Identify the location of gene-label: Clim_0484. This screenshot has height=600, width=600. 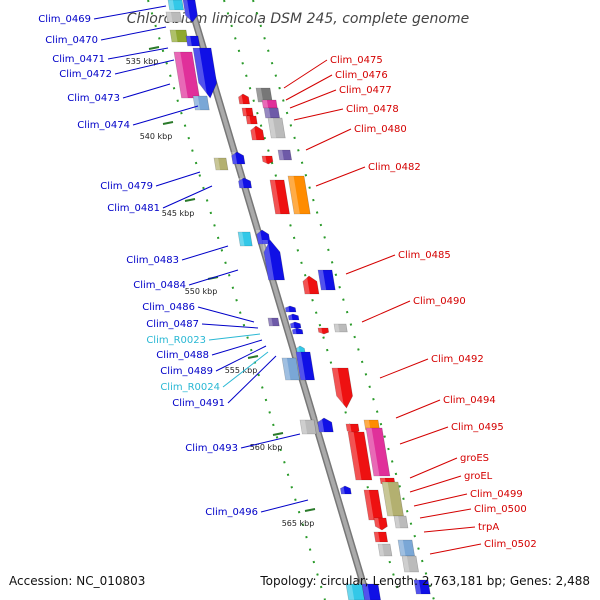
(159, 285).